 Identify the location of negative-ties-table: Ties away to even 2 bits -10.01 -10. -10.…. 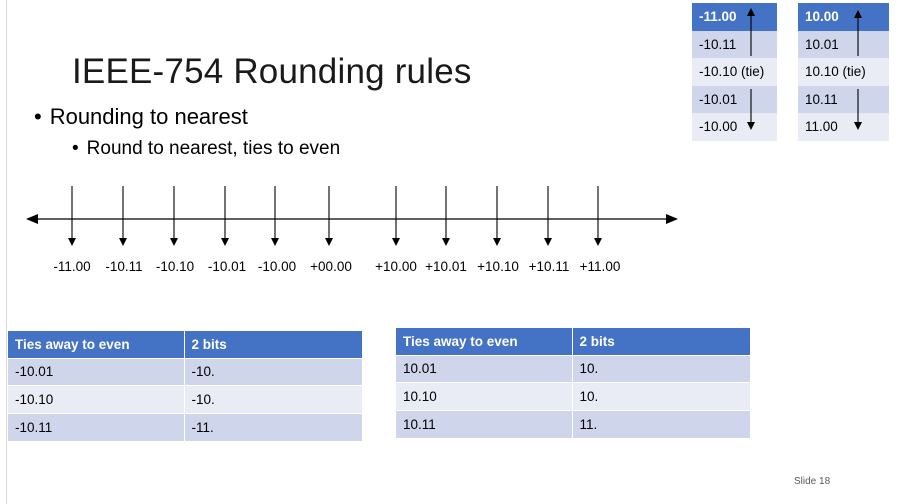
(185, 386).